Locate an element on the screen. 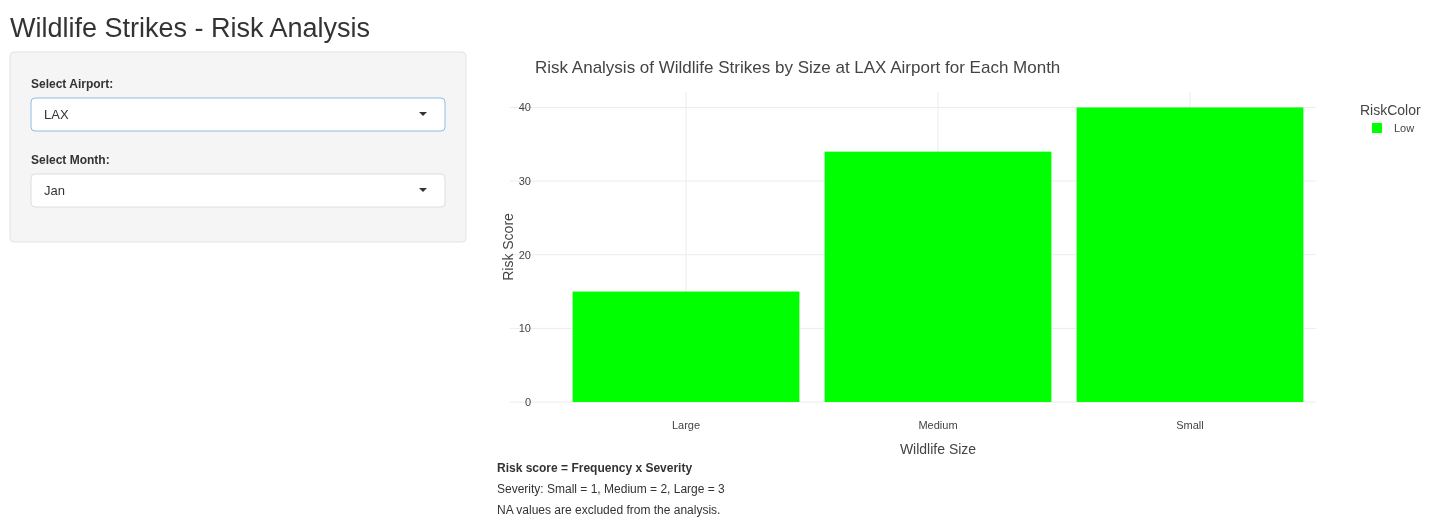 This screenshot has height=522, width=1446. text: Select Airport: is located at coordinates (72, 84).